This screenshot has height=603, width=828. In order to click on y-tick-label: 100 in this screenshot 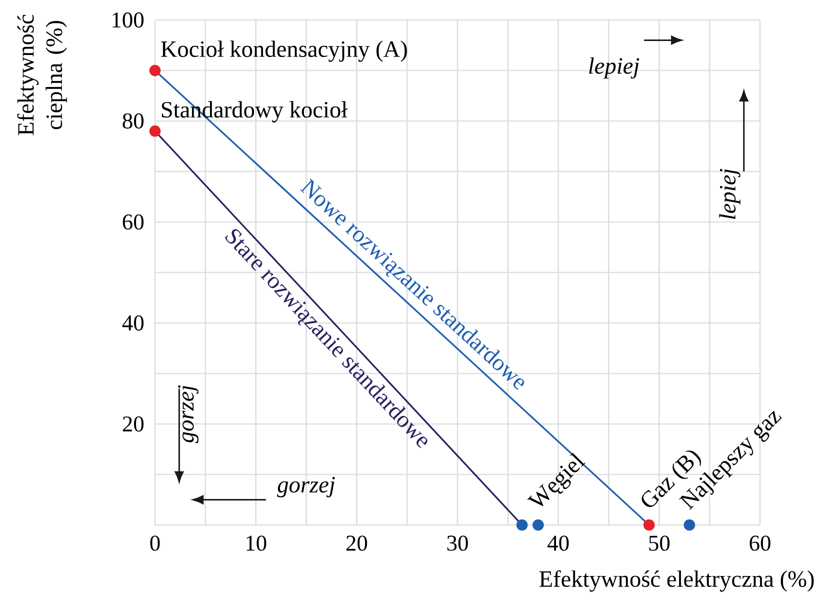, I will do `click(128, 20)`.